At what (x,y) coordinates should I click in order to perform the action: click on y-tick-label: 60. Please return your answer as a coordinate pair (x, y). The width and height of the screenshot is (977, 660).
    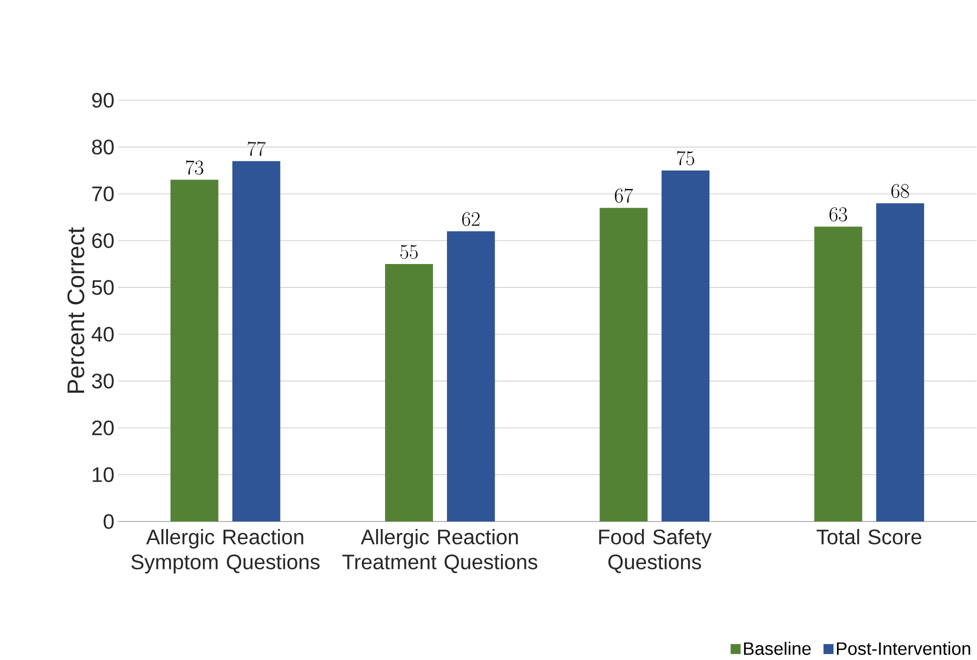
    Looking at the image, I should click on (103, 240).